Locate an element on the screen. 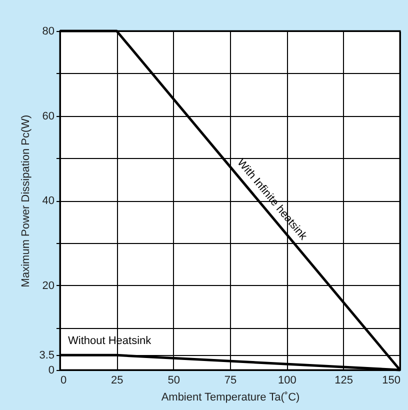  x-tick-label: 150 is located at coordinates (391, 380).